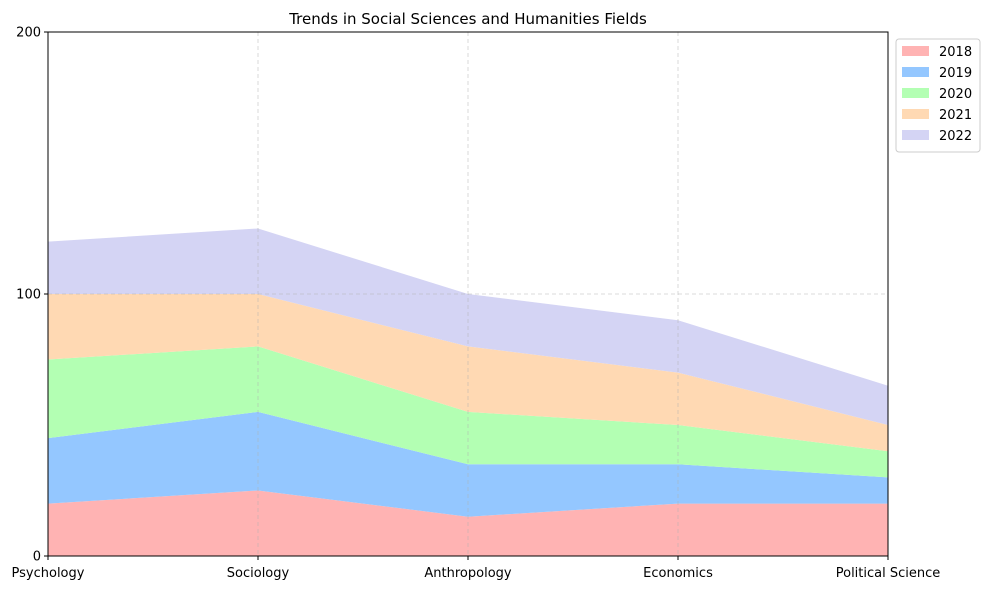 The width and height of the screenshot is (989, 590). What do you see at coordinates (28, 295) in the screenshot?
I see `y-tick-label: 100` at bounding box center [28, 295].